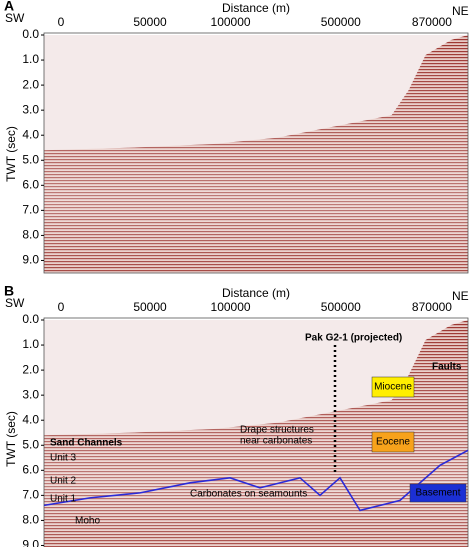 The image size is (474, 552). Describe the element at coordinates (256, 480) in the screenshot. I see `basement-horizon` at that location.